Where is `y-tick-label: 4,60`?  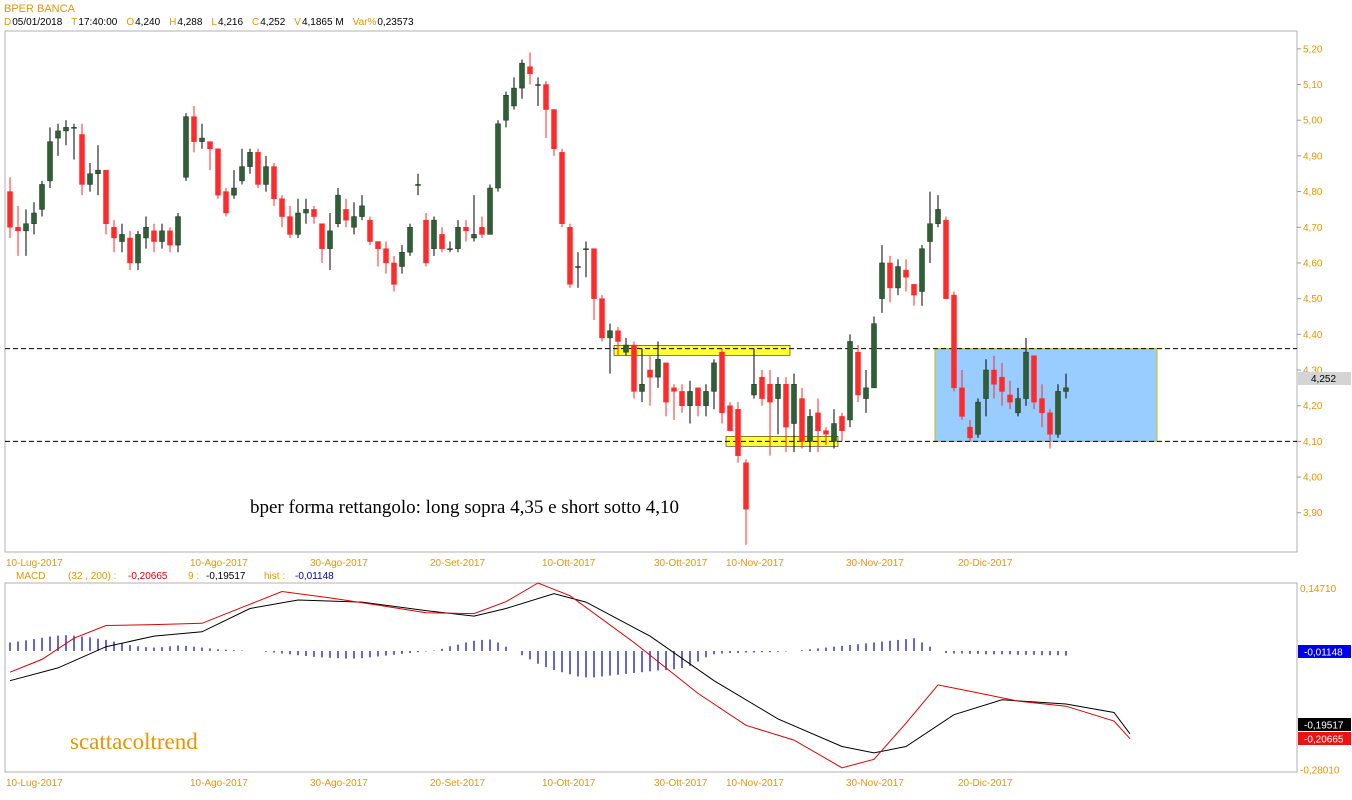 y-tick-label: 4,60 is located at coordinates (1313, 263).